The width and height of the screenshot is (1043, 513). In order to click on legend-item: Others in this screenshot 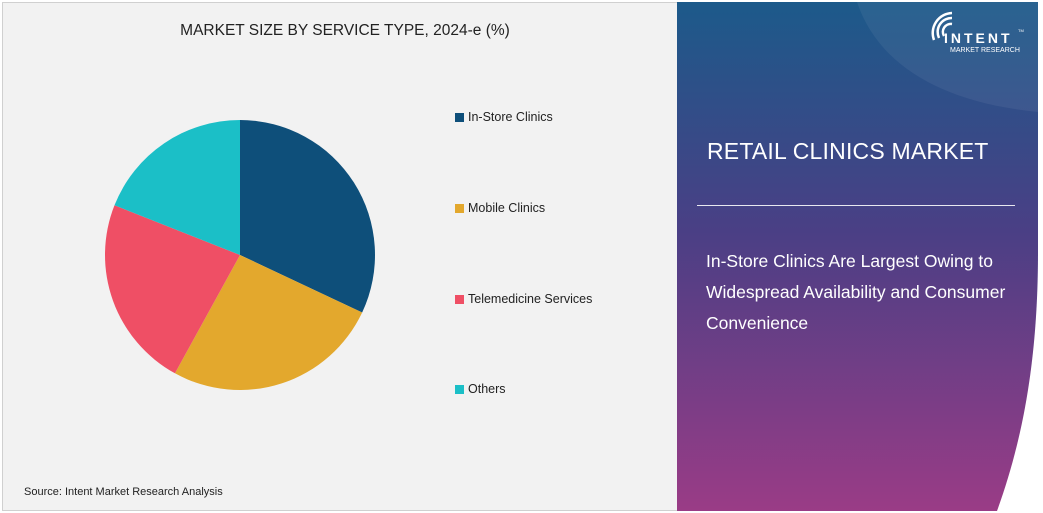, I will do `click(480, 389)`.